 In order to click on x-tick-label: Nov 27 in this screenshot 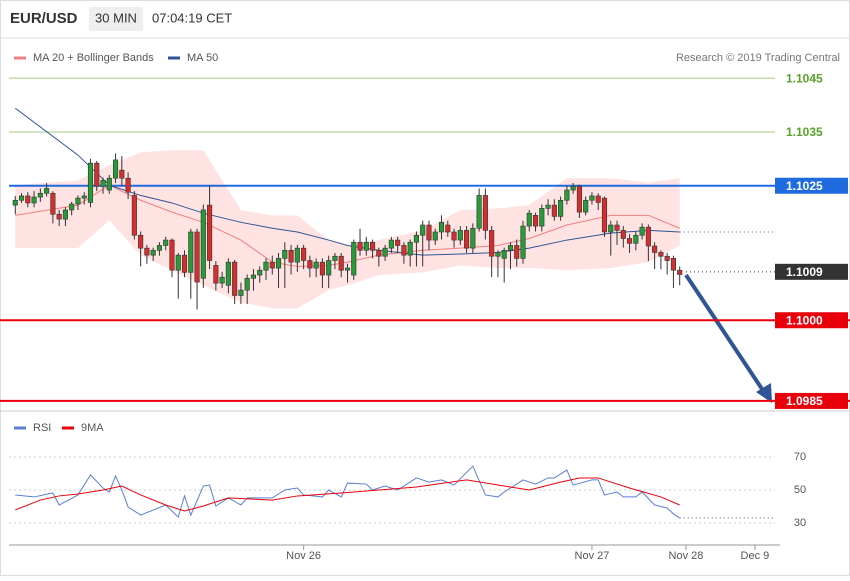, I will do `click(592, 556)`.